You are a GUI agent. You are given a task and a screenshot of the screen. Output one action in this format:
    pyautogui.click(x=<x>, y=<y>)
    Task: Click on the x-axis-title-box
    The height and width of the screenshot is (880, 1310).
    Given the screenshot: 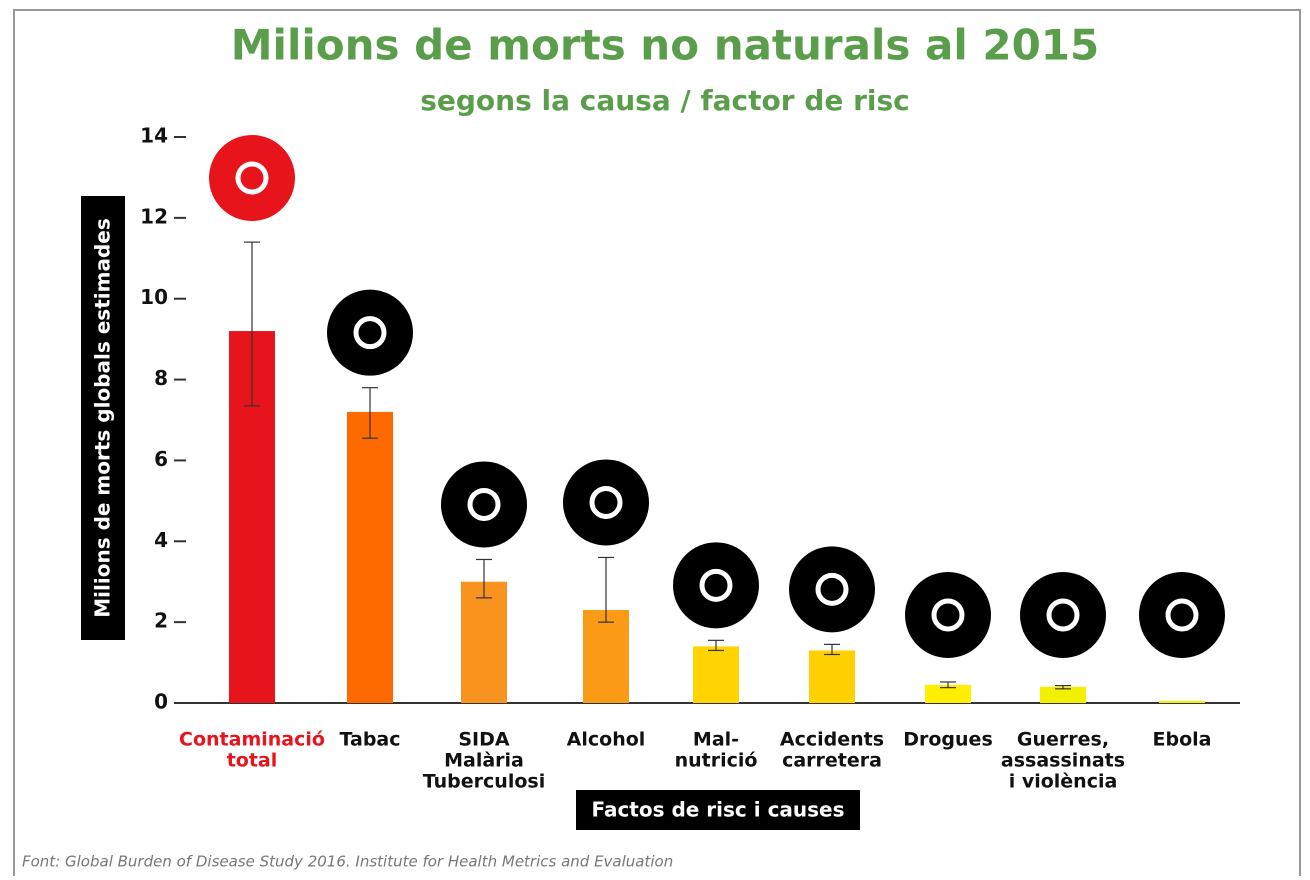 What is the action you would take?
    pyautogui.click(x=718, y=810)
    